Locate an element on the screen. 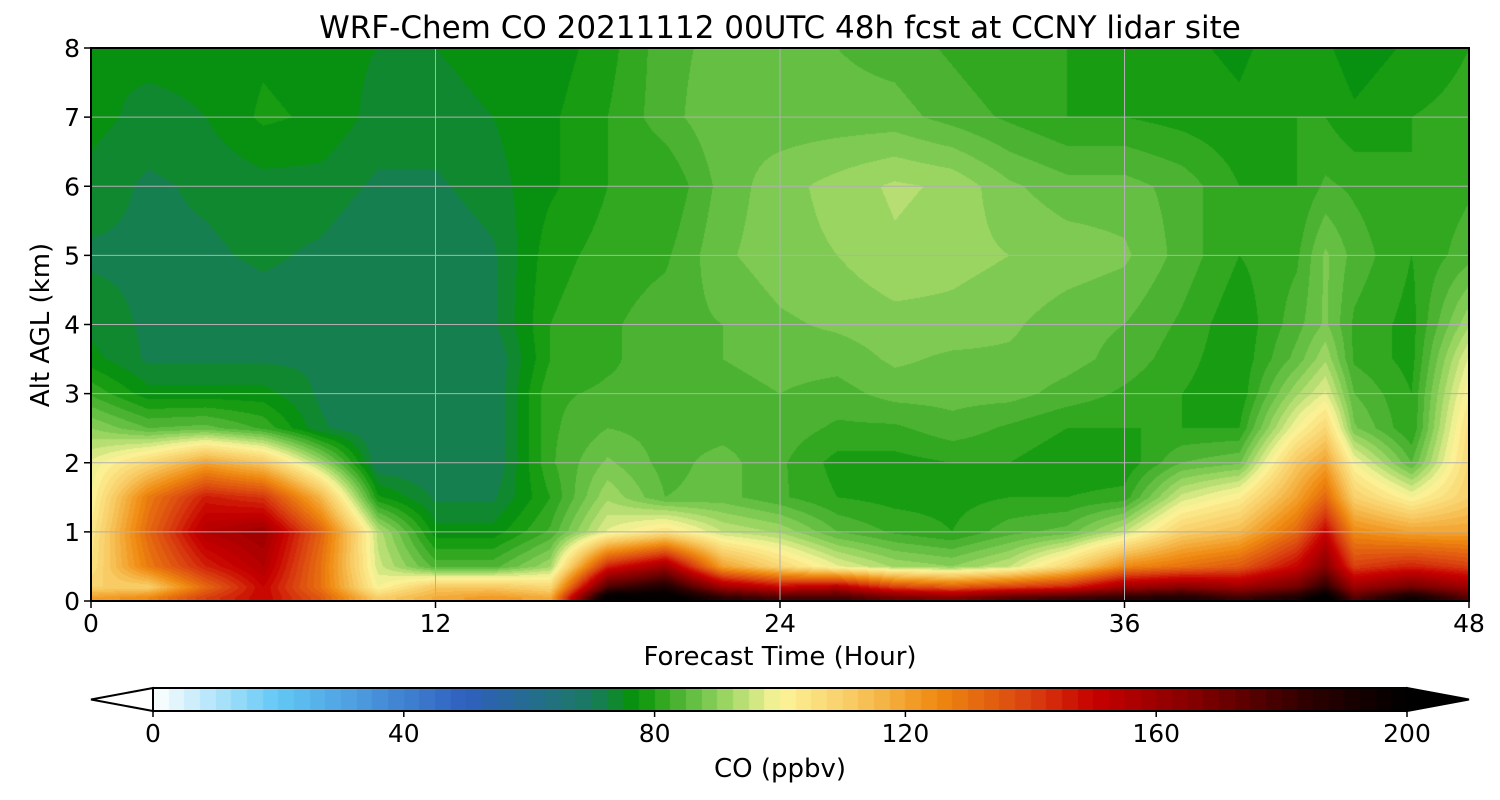 Image resolution: width=1500 pixels, height=800 pixels. colorbar-frame is located at coordinates (780, 699).